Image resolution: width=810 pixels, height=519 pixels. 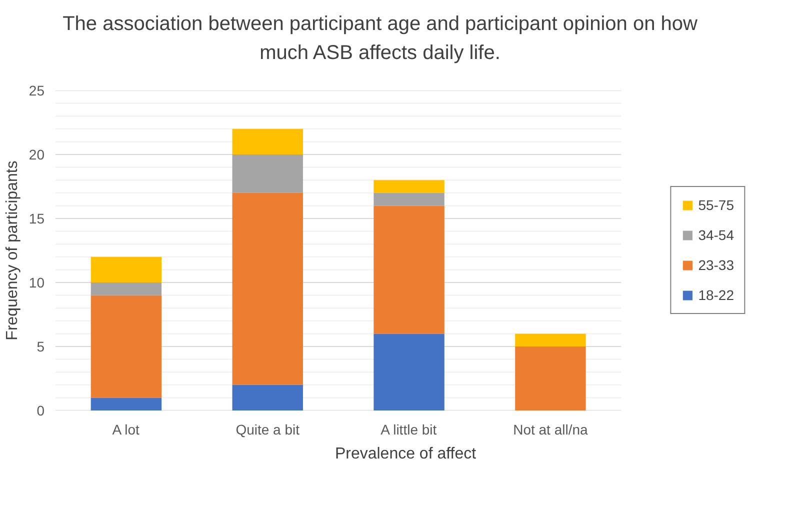 I want to click on x-tick-label: A lot, so click(x=126, y=430).